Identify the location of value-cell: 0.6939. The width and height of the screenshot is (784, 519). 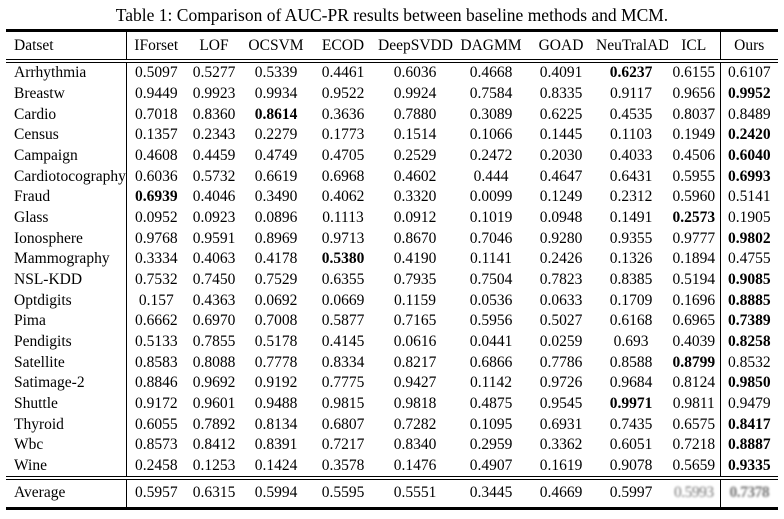
(156, 197).